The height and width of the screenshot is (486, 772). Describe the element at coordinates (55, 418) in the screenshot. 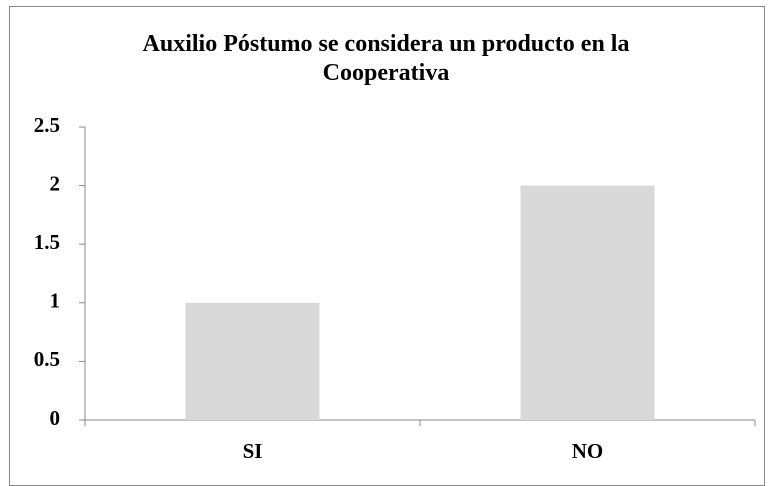

I see `y-tick-label: 0` at that location.